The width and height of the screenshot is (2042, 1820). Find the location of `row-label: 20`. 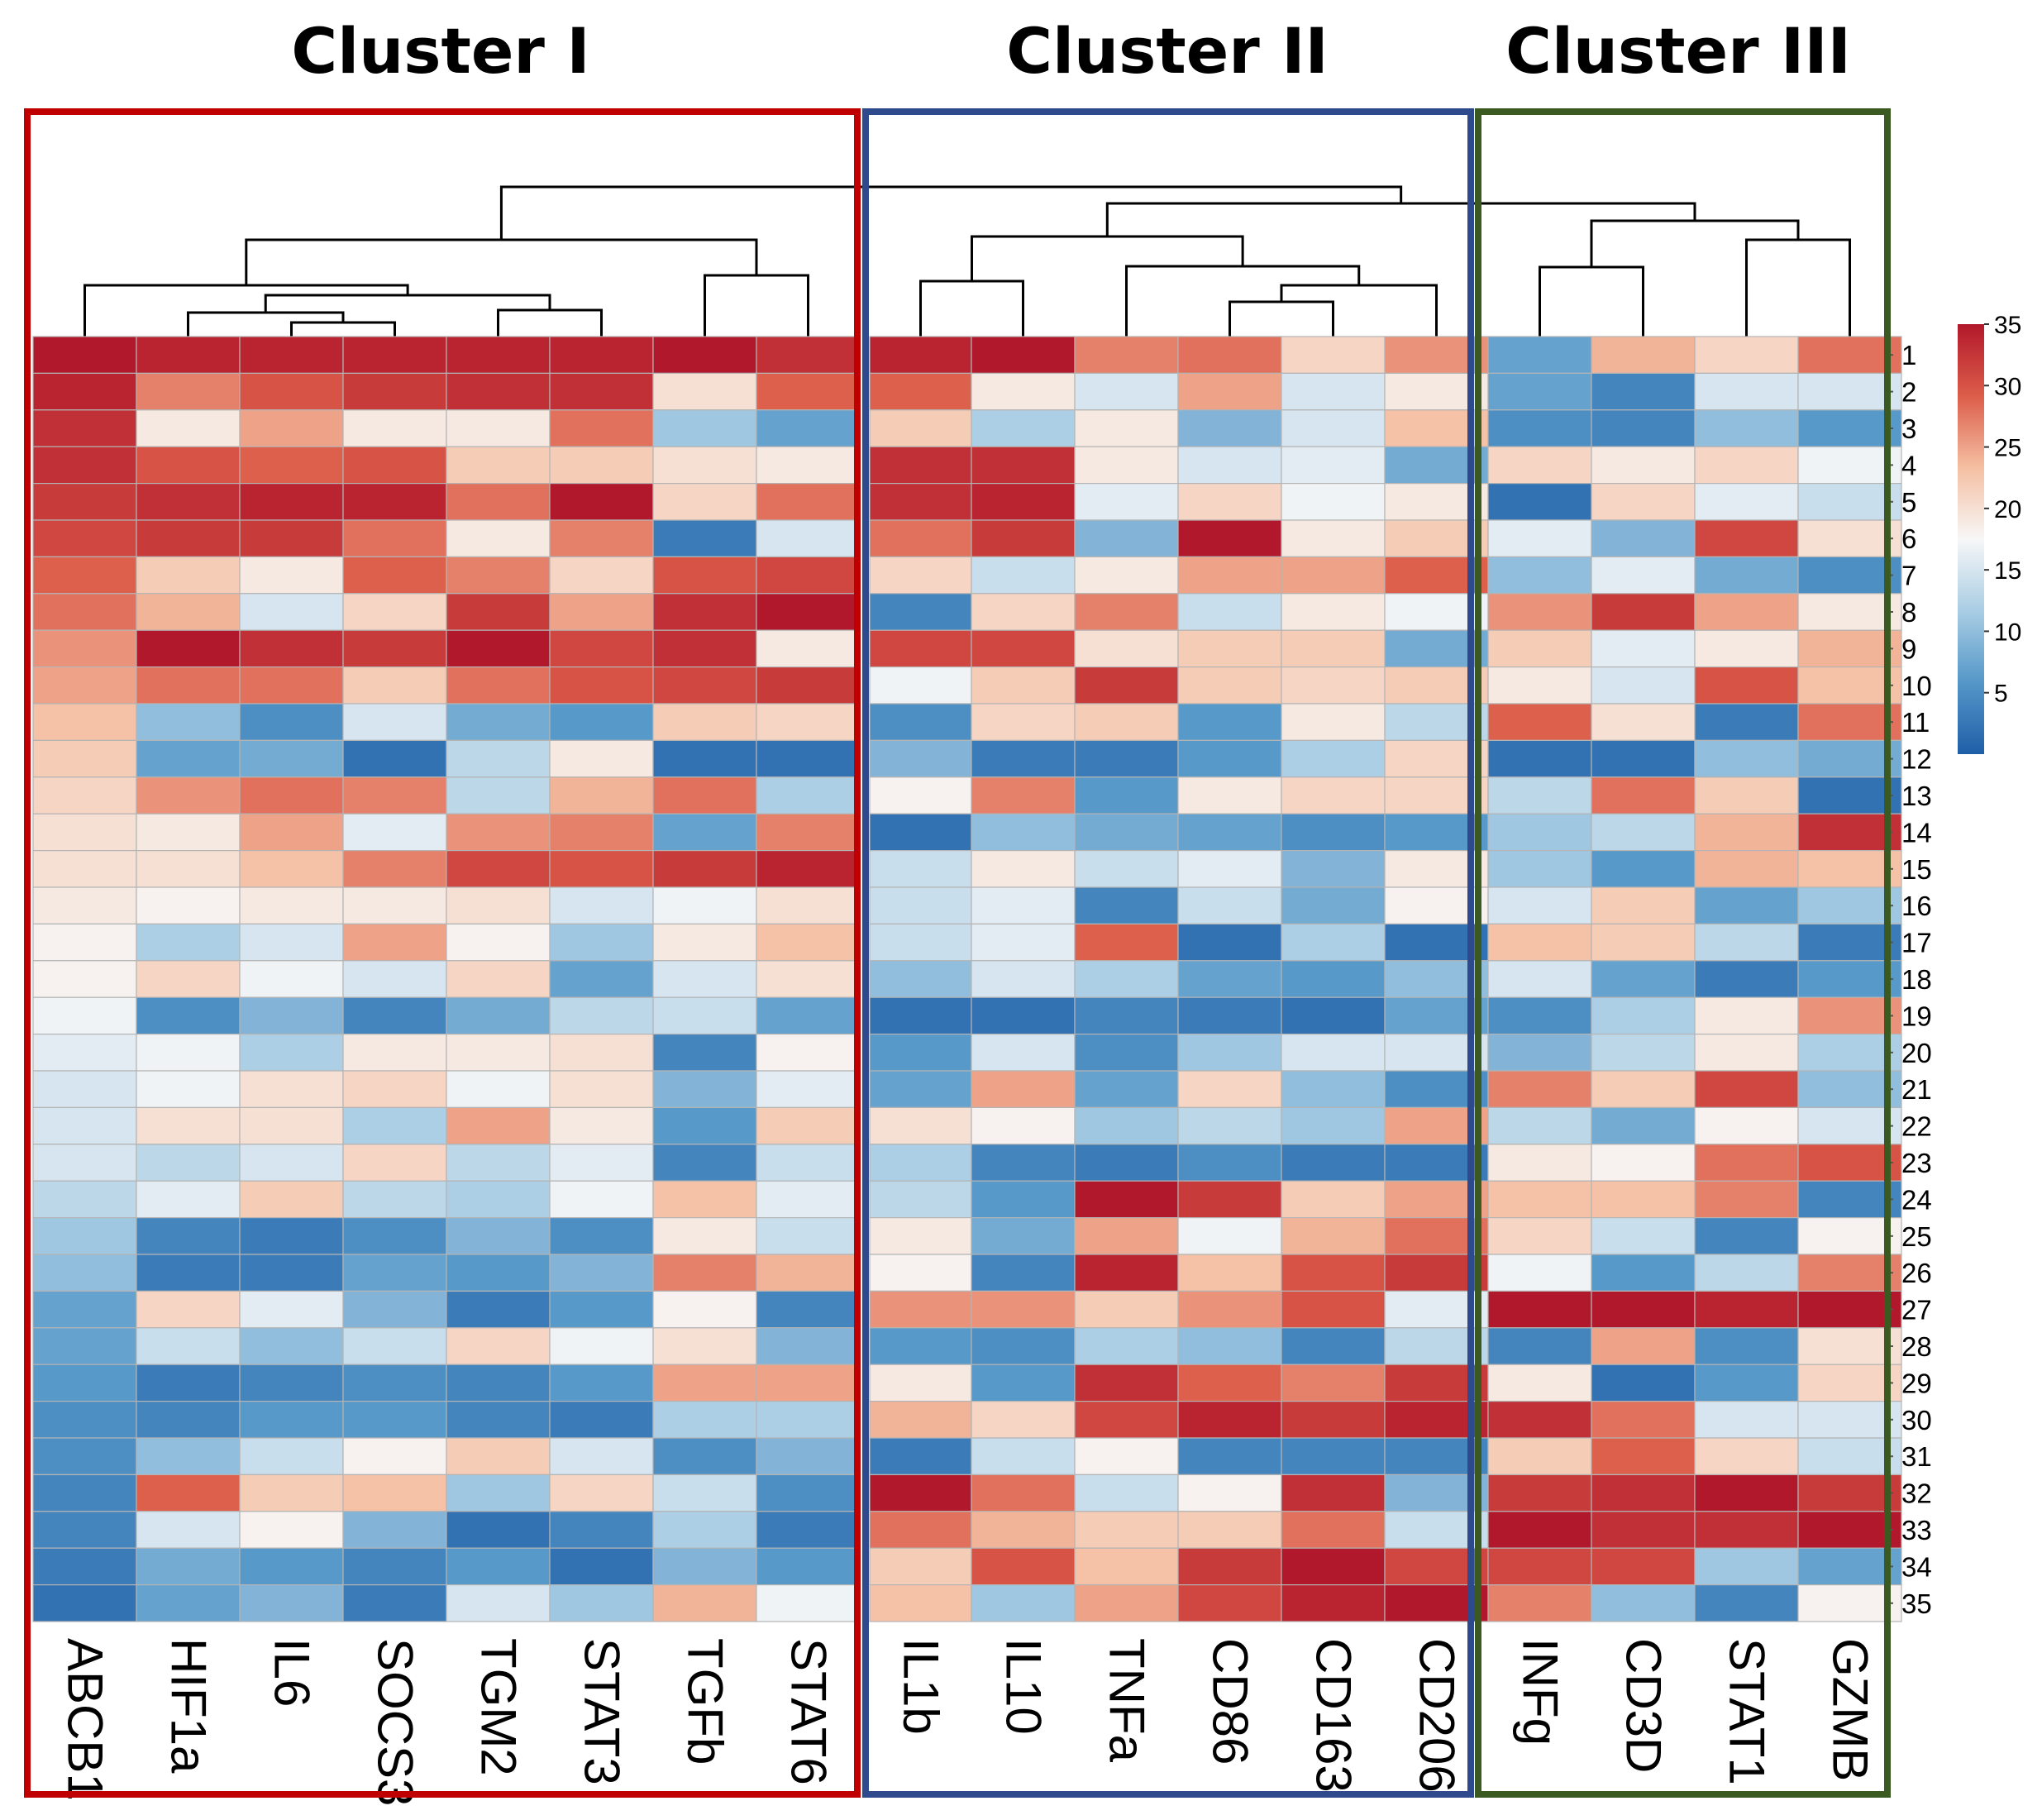

row-label: 20 is located at coordinates (1917, 1053).